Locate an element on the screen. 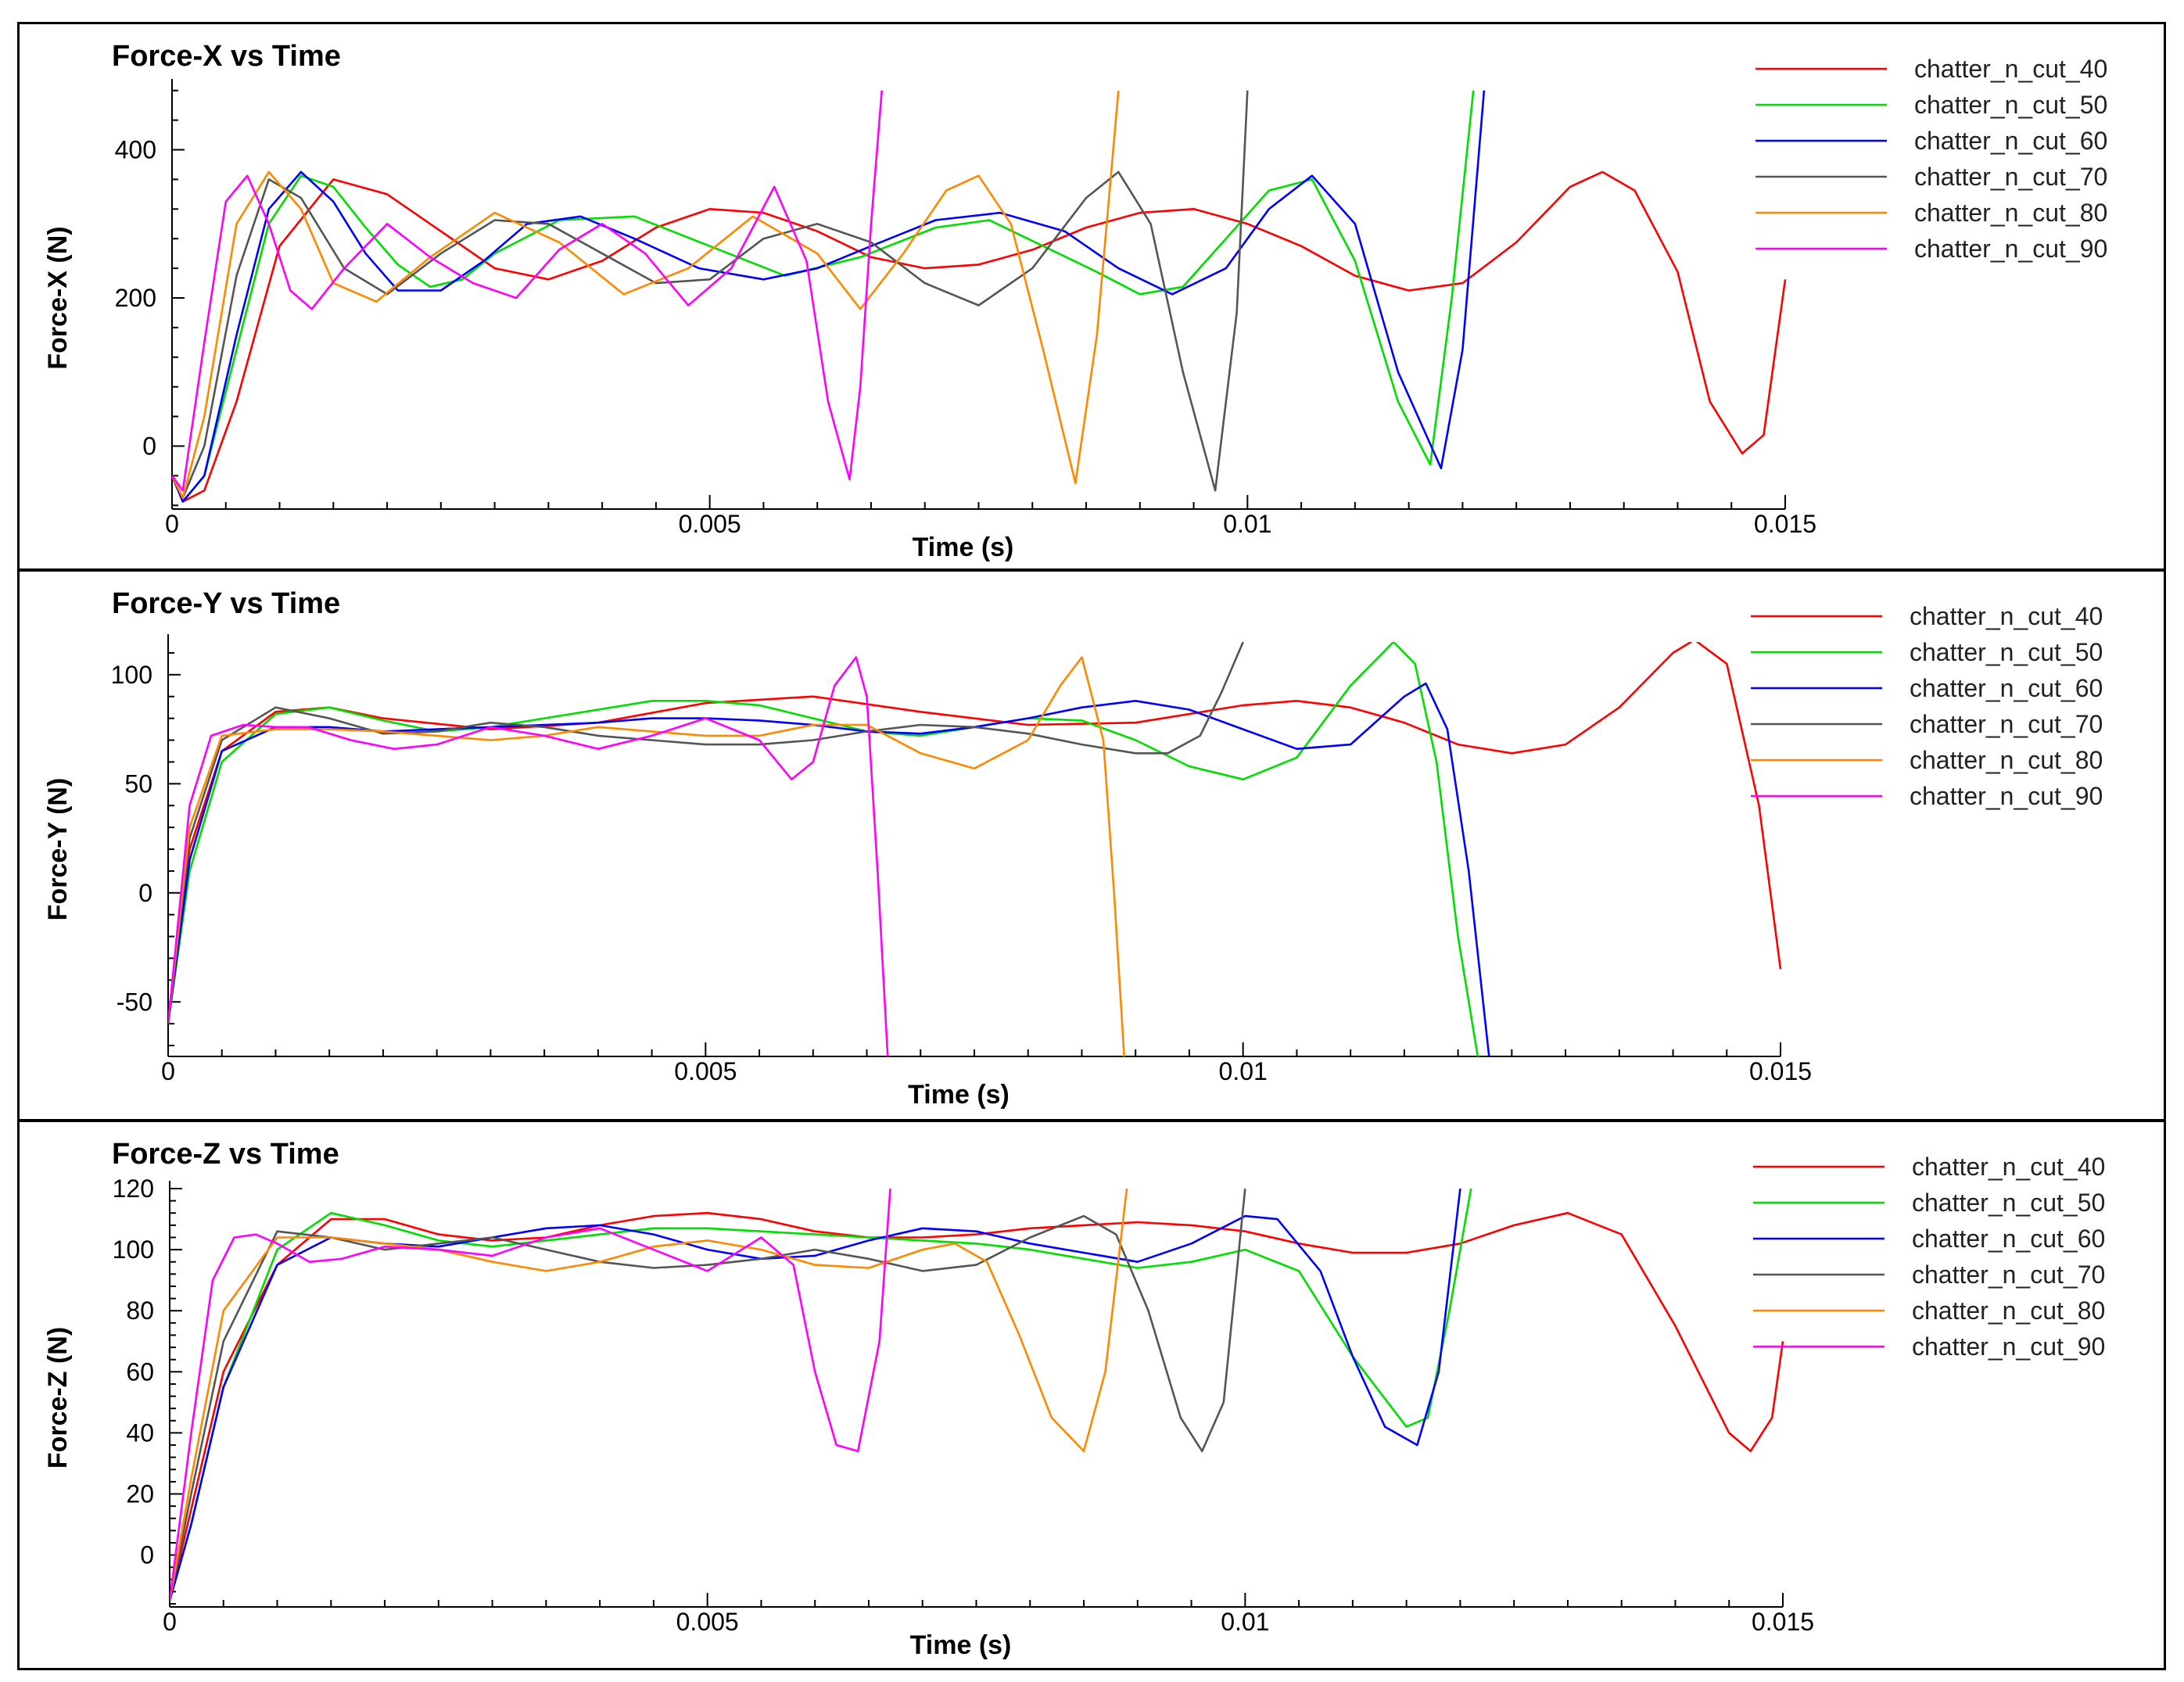 This screenshot has width=2184, height=1682. y-tick-label: 40 is located at coordinates (140, 1432).